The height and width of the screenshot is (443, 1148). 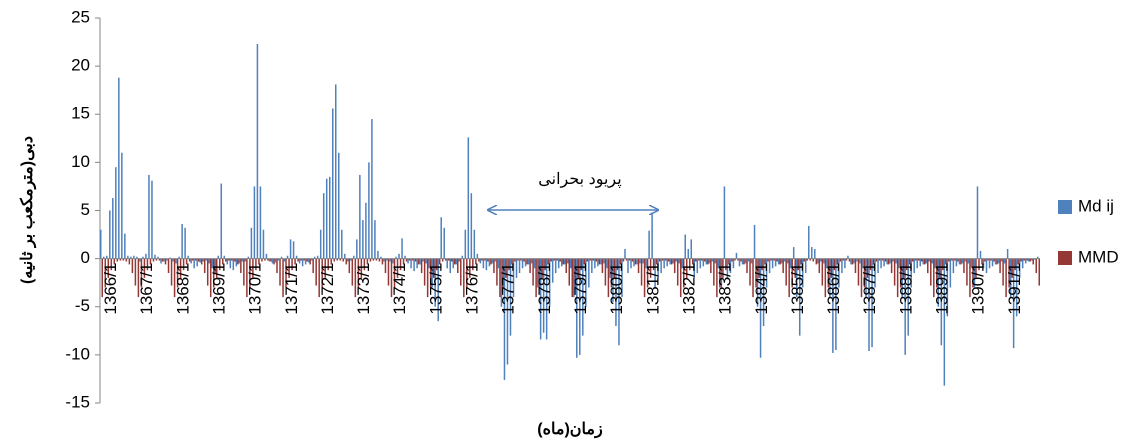 What do you see at coordinates (652, 289) in the screenshot?
I see `x-tick-label: 1381/1` at bounding box center [652, 289].